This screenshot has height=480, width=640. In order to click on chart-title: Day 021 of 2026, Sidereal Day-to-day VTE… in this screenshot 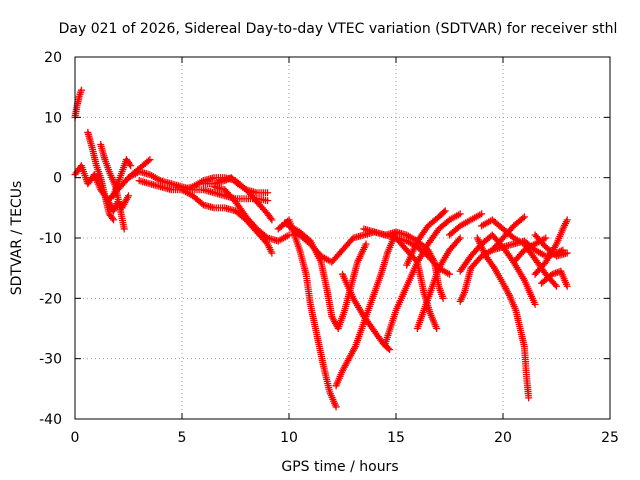, I will do `click(338, 29)`.